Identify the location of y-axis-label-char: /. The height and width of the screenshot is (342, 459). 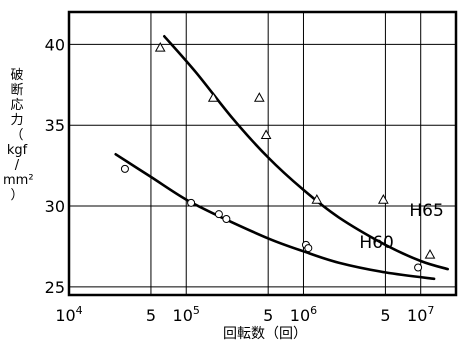
(17, 165).